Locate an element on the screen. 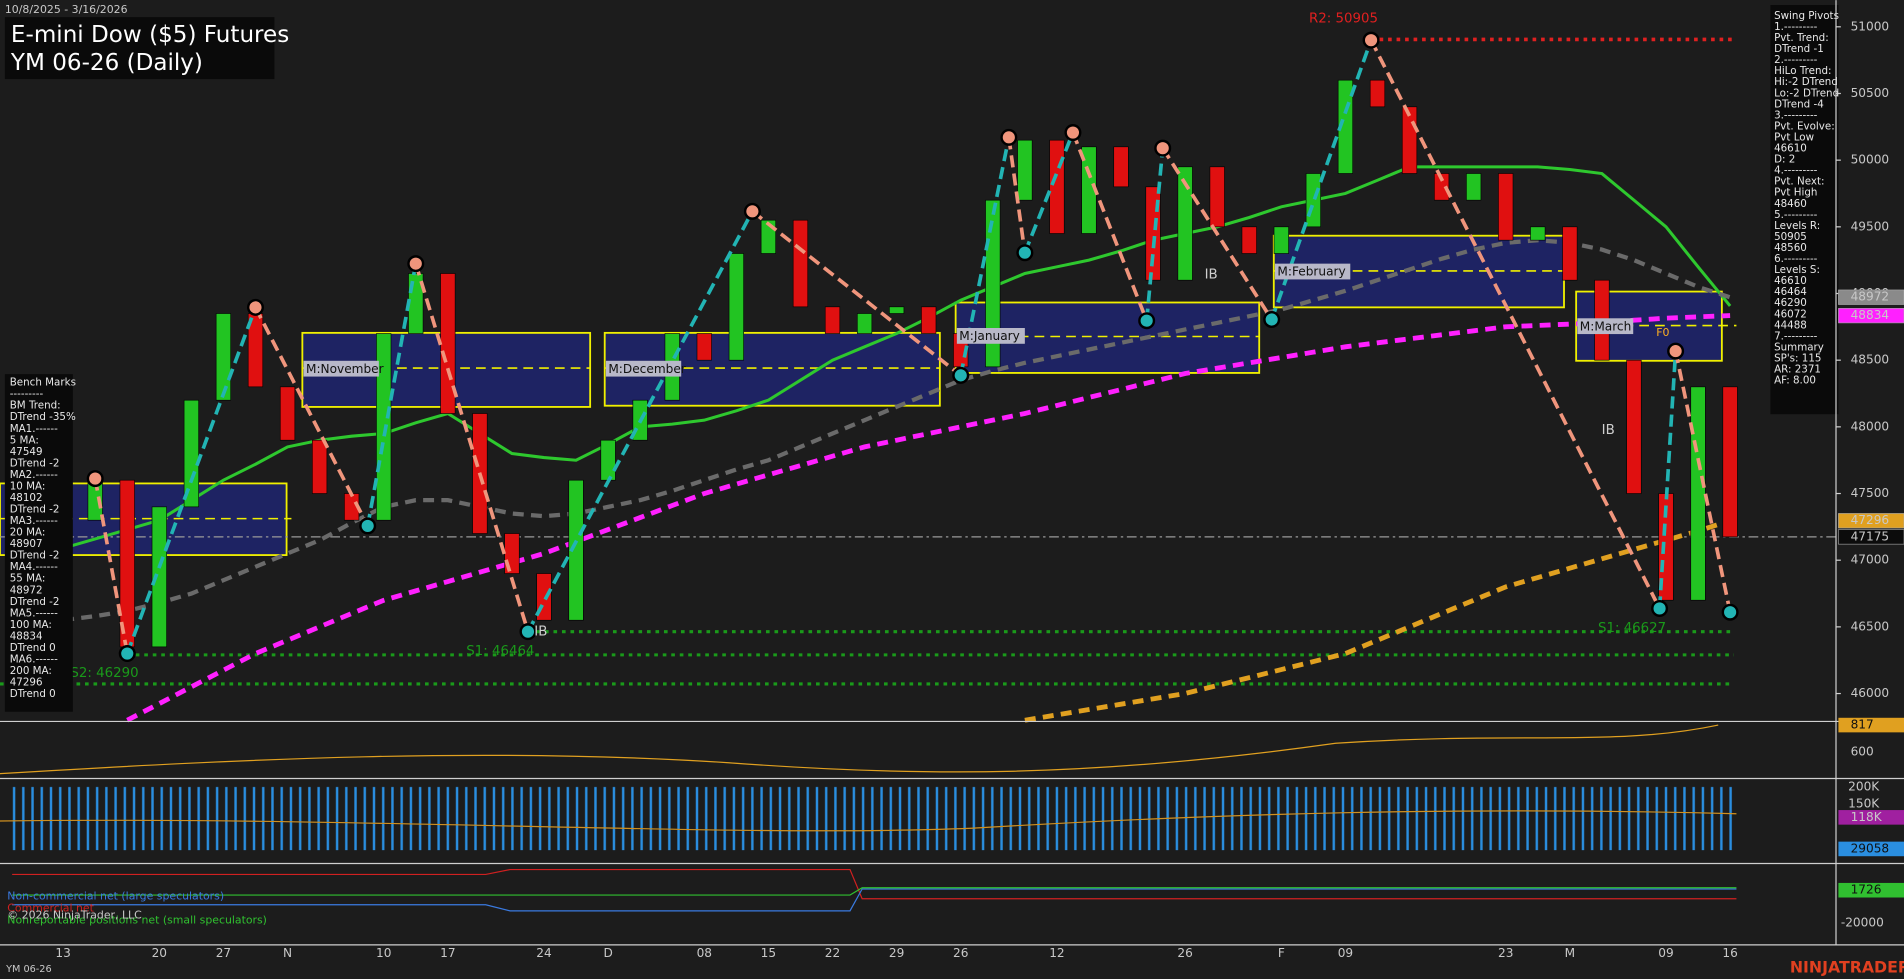 This screenshot has height=979, width=1904. panel-line: DTrend -2 is located at coordinates (35, 463).